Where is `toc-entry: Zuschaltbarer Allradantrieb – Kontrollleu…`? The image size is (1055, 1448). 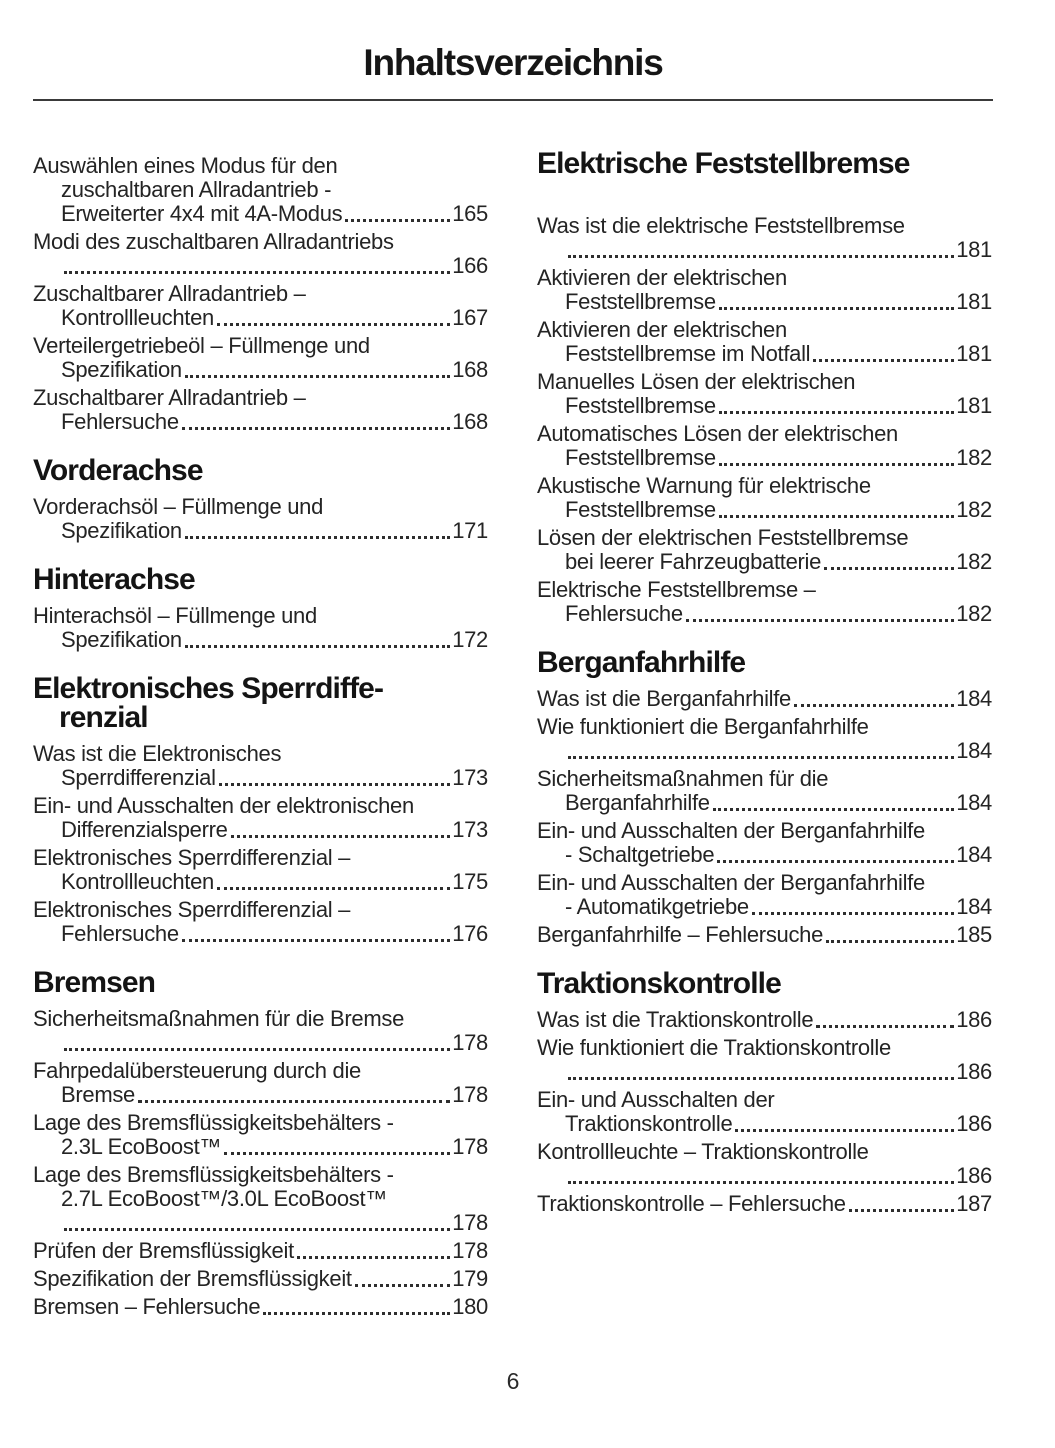
toc-entry: Zuschaltbarer Allradantrieb – Kontrollleu… is located at coordinates (260, 306).